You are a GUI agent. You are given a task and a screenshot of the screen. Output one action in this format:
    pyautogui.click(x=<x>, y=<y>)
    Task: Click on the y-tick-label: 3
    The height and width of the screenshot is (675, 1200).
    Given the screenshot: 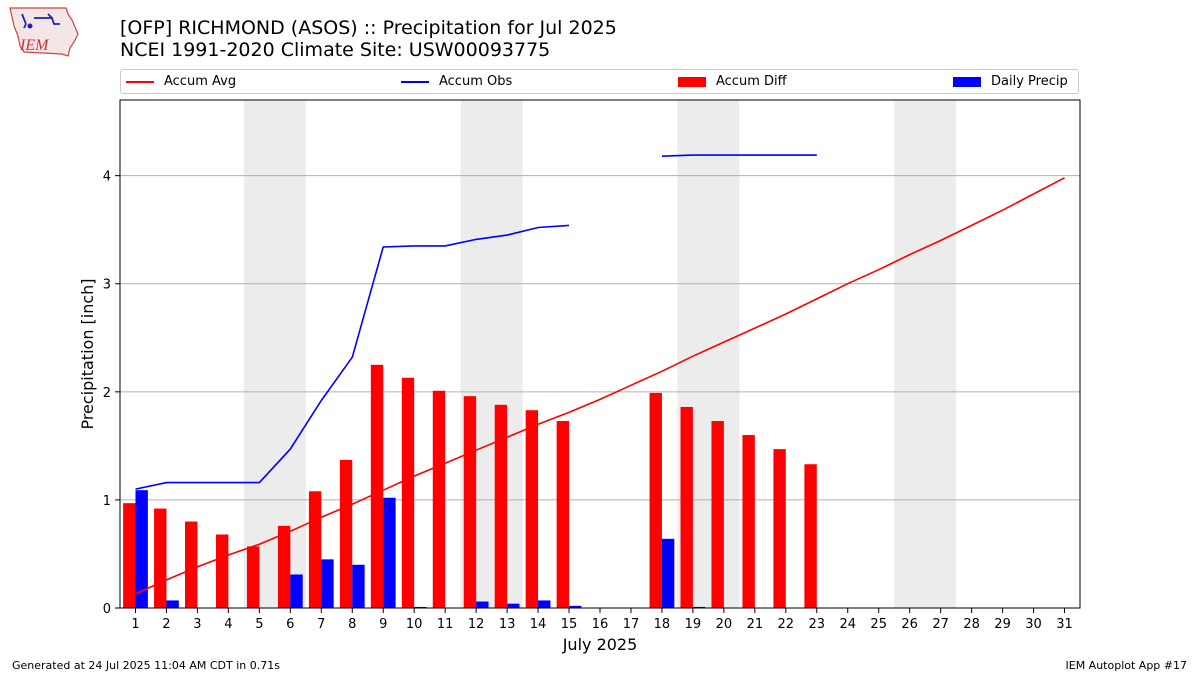 What is the action you would take?
    pyautogui.click(x=107, y=285)
    